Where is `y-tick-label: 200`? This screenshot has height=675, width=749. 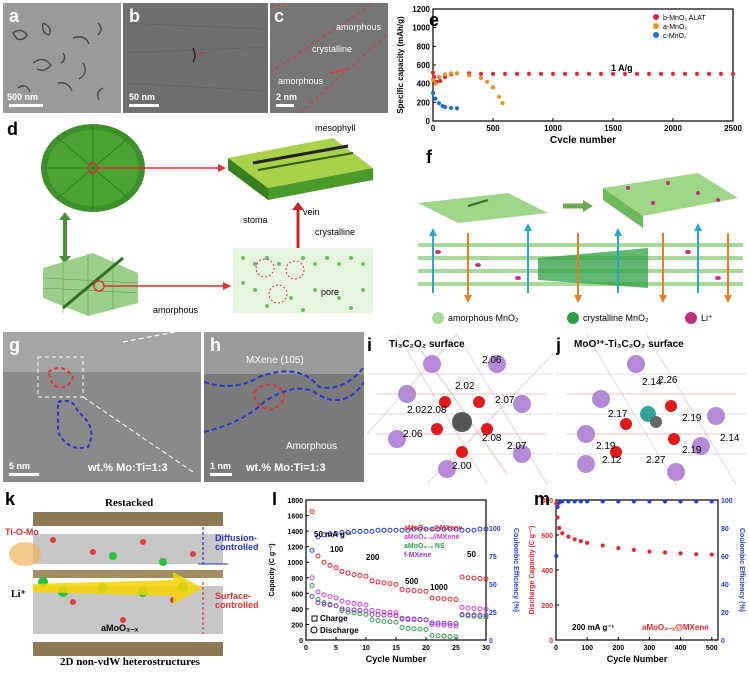
y-tick-label: 200 is located at coordinates (547, 606).